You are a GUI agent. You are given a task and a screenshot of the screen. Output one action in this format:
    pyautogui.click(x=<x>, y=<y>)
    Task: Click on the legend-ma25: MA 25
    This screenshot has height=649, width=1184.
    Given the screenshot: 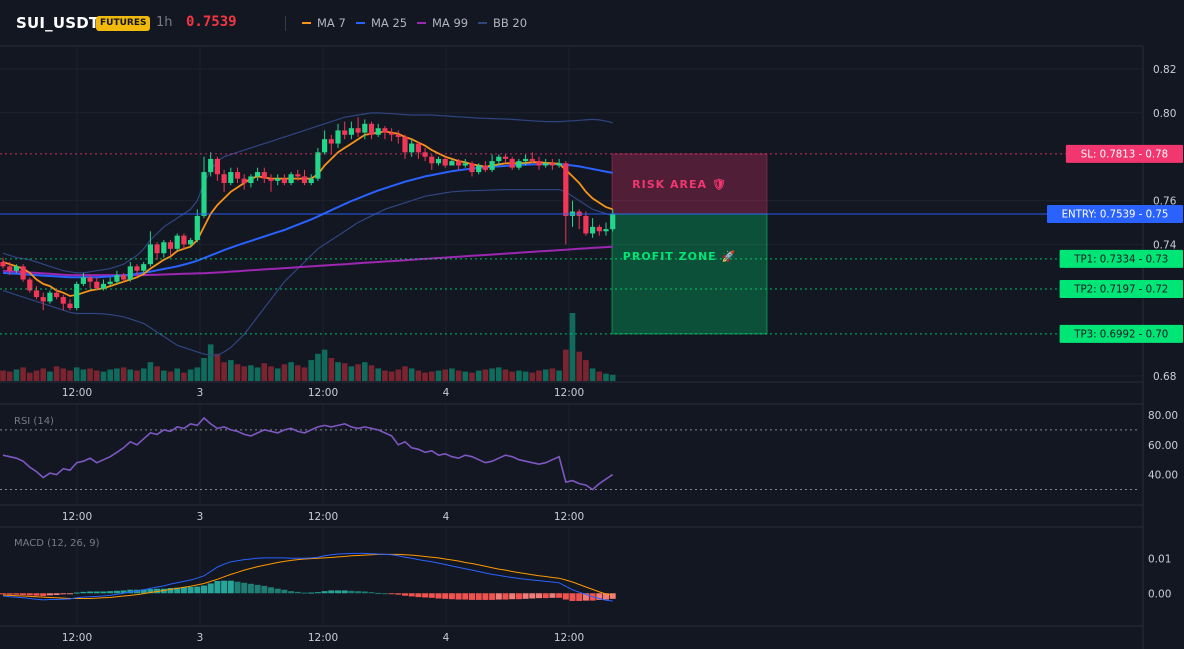 What is the action you would take?
    pyautogui.click(x=381, y=23)
    